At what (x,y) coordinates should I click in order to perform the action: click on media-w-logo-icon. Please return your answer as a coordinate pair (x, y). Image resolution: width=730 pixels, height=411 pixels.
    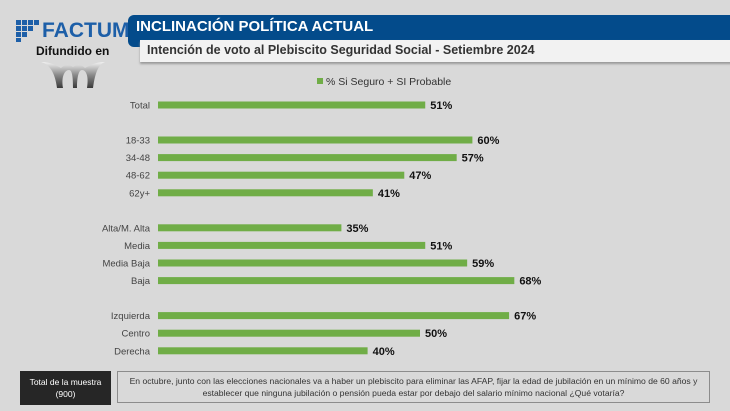
    Looking at the image, I should click on (73, 75).